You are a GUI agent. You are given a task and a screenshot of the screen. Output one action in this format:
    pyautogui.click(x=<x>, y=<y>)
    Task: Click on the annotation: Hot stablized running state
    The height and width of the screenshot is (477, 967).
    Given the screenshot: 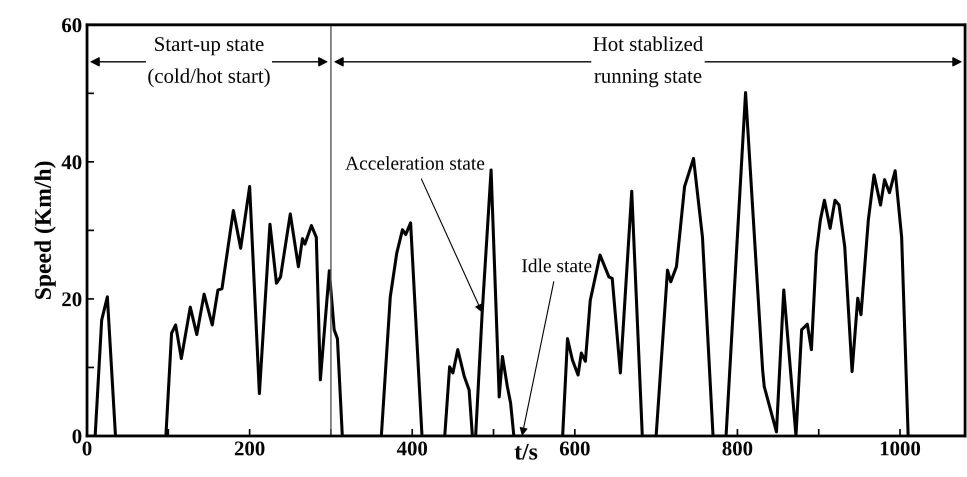 What is the action you would take?
    pyautogui.click(x=648, y=62)
    